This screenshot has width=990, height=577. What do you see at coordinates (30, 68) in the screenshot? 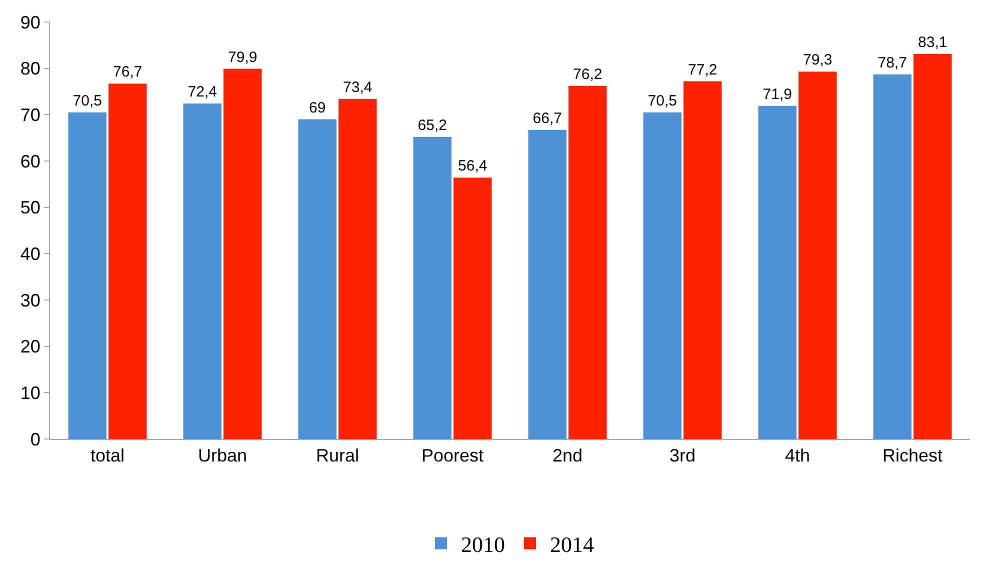
I see `y-tick-label: 80` at bounding box center [30, 68].